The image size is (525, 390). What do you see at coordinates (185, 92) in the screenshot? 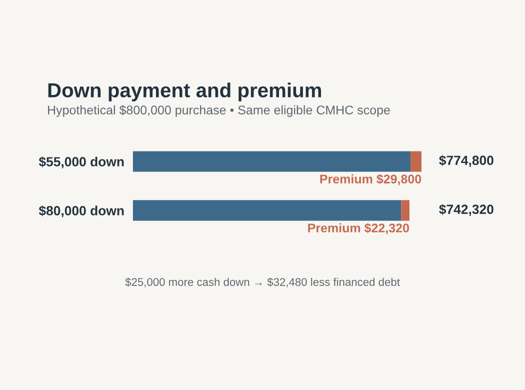
I see `chart-title: Down payment and premium` at bounding box center [185, 92].